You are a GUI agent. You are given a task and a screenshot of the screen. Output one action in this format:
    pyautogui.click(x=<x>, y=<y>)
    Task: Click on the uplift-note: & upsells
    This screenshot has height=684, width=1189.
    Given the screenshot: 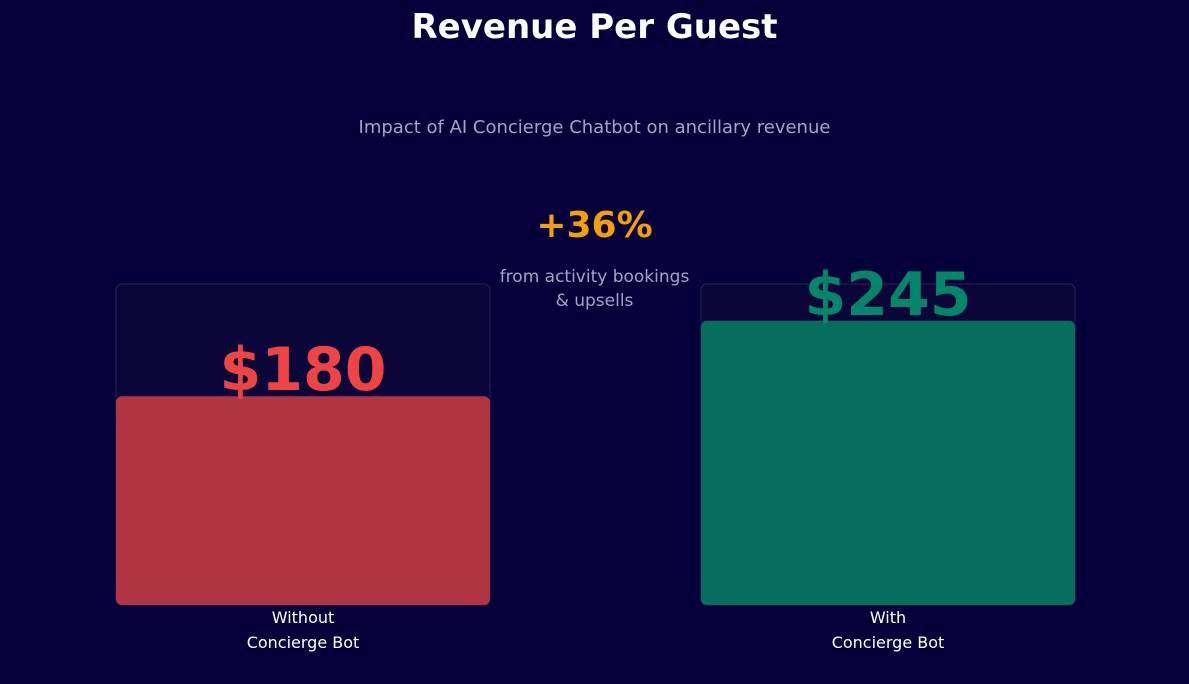 What is the action you would take?
    pyautogui.click(x=595, y=301)
    